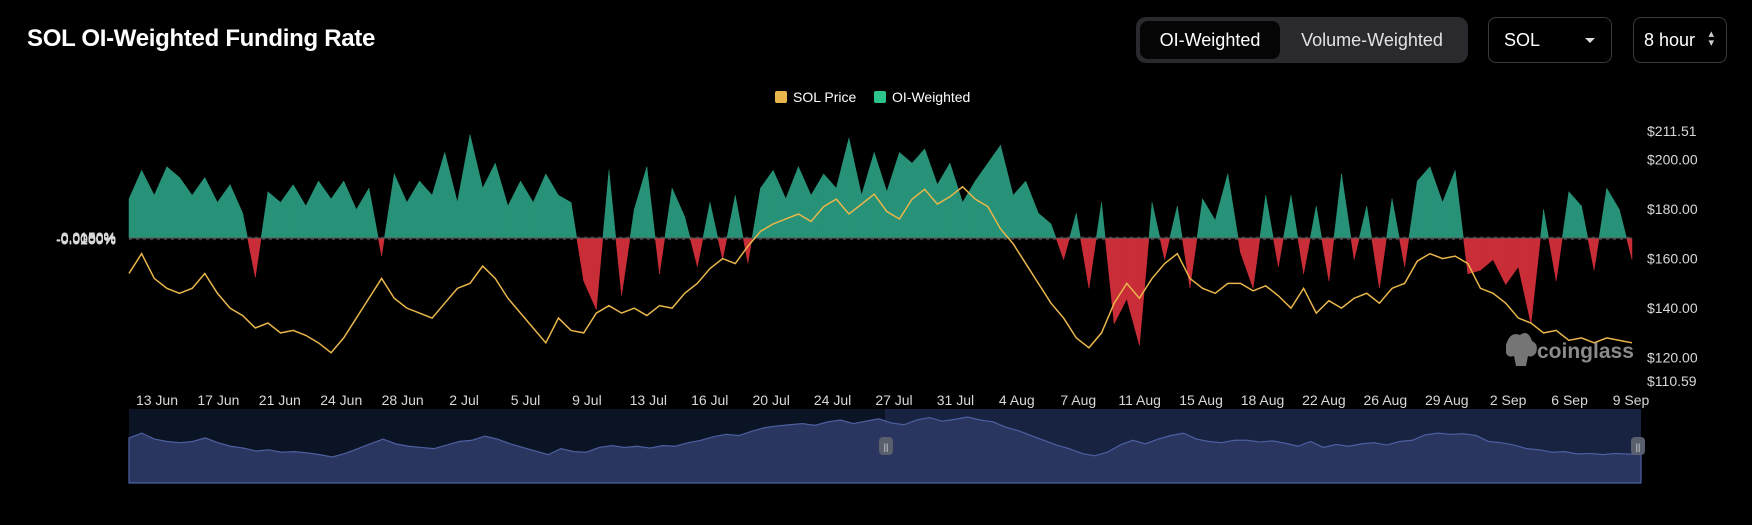 The image size is (1752, 525). Describe the element at coordinates (218, 400) in the screenshot. I see `x-axis-tick-label: 17 Jun` at that location.